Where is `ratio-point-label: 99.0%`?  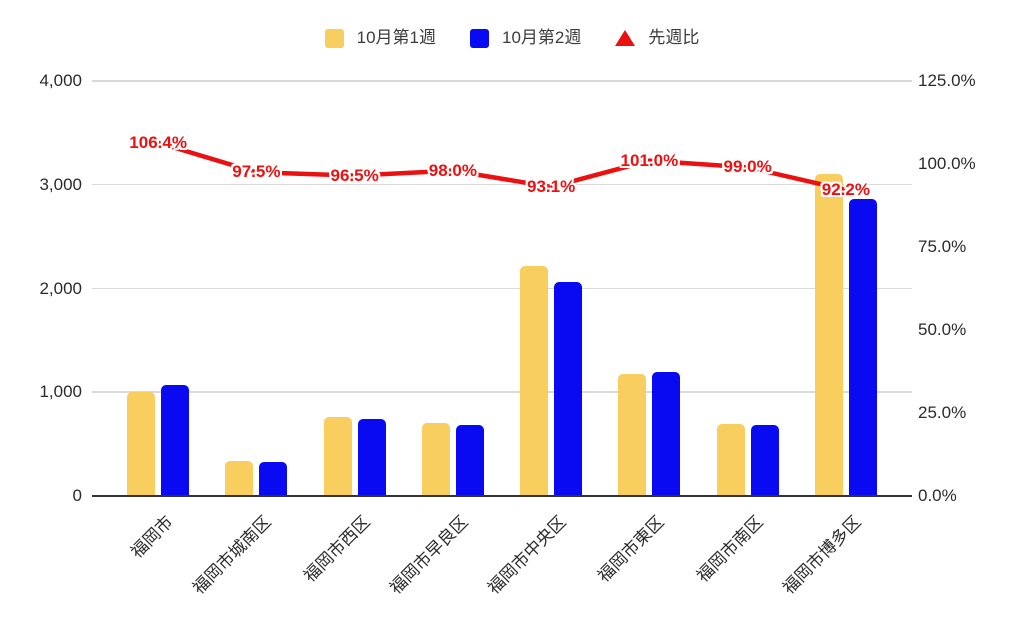 ratio-point-label: 99.0% is located at coordinates (747, 167).